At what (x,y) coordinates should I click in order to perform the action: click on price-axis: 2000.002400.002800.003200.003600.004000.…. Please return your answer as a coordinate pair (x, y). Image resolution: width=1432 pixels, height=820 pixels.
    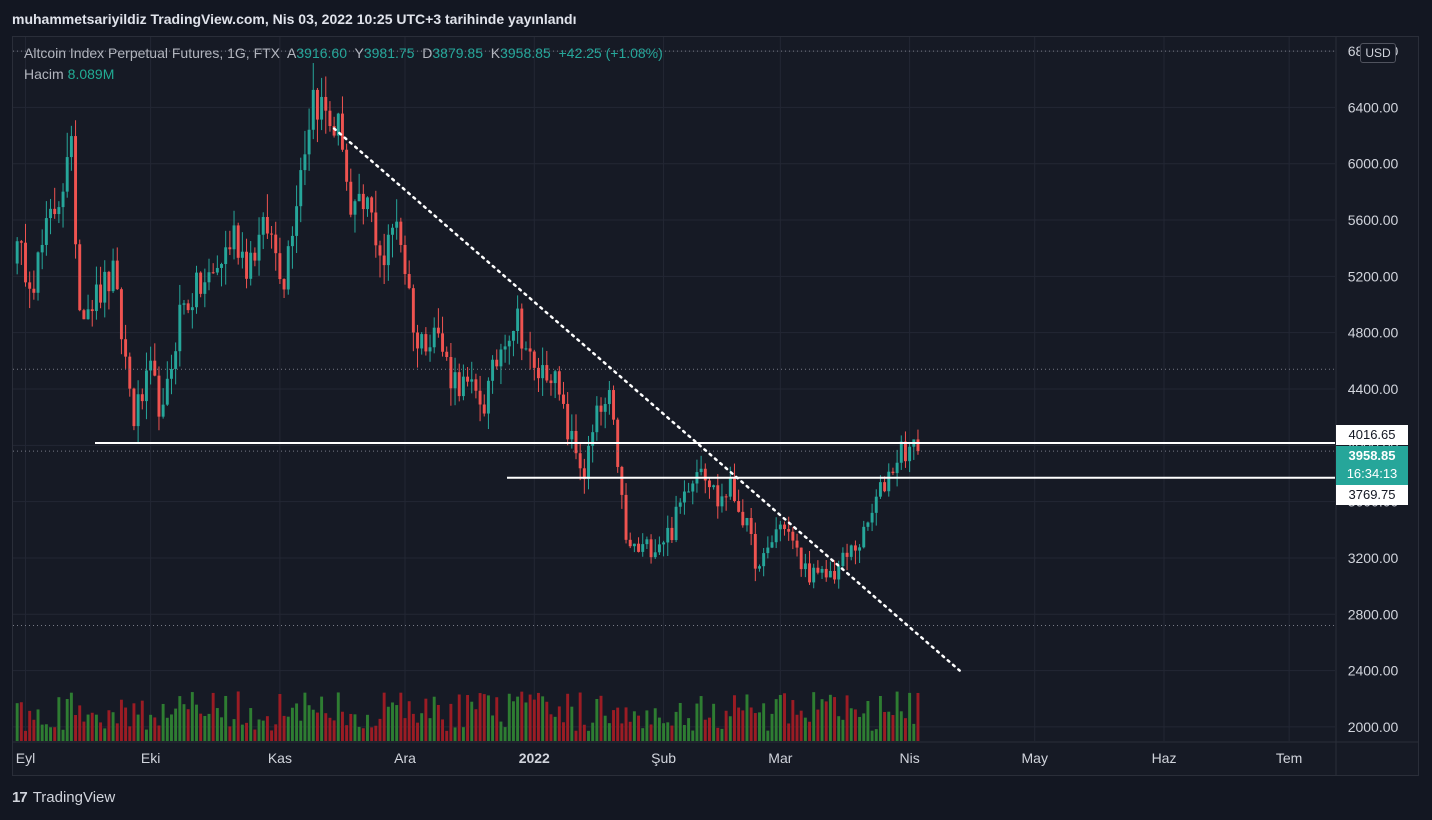
    Looking at the image, I should click on (1367, 406).